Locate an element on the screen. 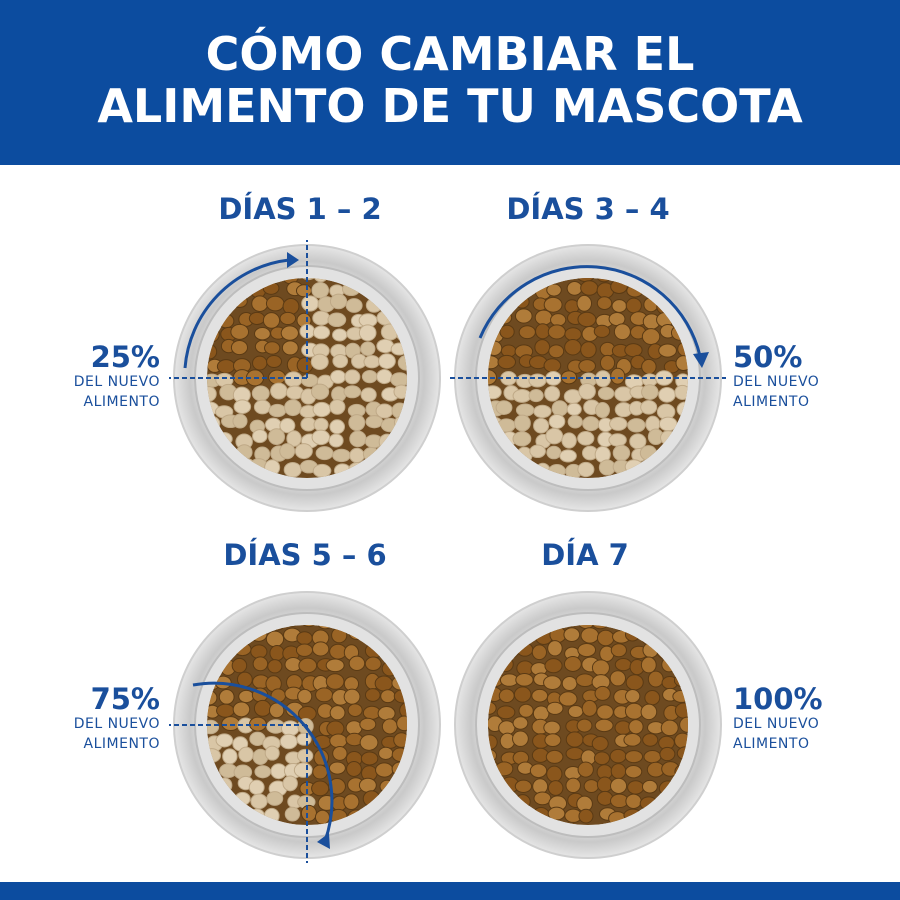 The image size is (900, 900). percent-value: 75% is located at coordinates (125, 699).